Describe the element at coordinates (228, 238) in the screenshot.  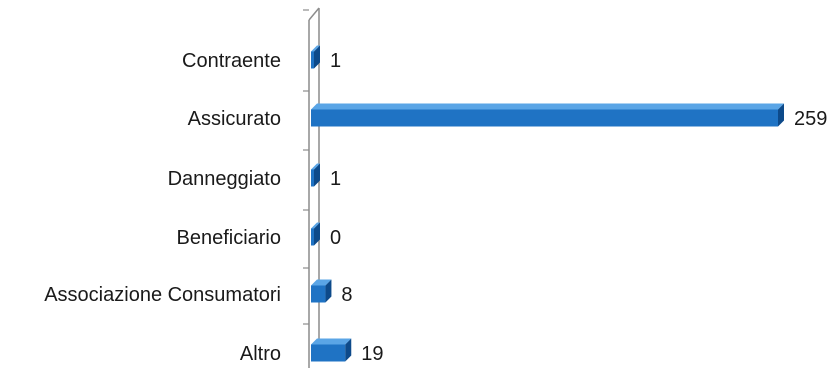
I see `category-label: Beneficiario` at that location.